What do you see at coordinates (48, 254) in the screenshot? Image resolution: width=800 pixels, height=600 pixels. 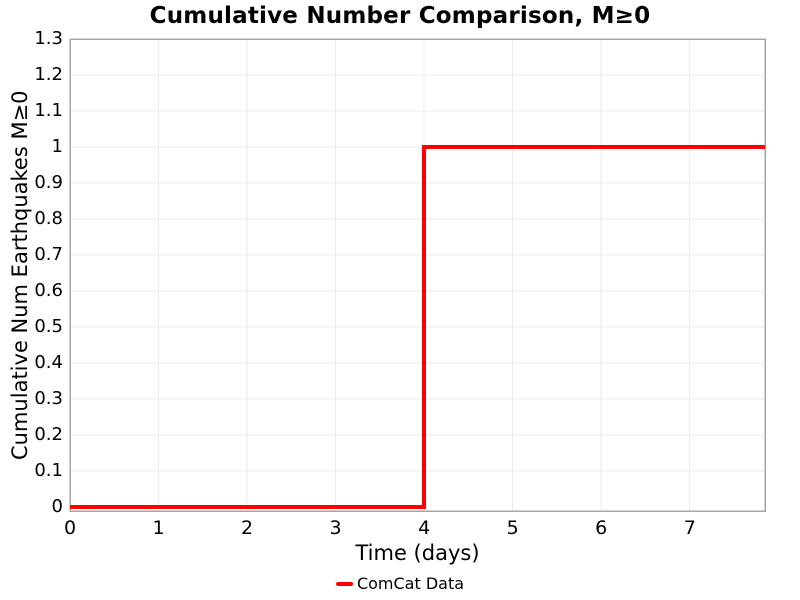 I see `y-tick-label: 0.7` at bounding box center [48, 254].